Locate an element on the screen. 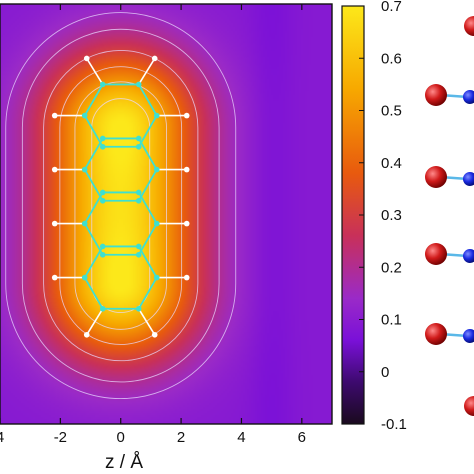 The height and width of the screenshot is (474, 474). x-tick-label: 2 is located at coordinates (181, 437).